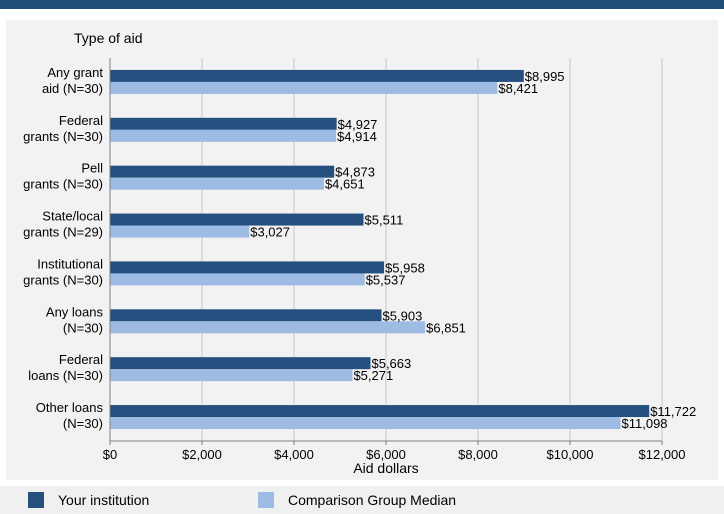 This screenshot has height=514, width=724. What do you see at coordinates (270, 232) in the screenshot?
I see `value-label-comparison-group: $3,027` at bounding box center [270, 232].